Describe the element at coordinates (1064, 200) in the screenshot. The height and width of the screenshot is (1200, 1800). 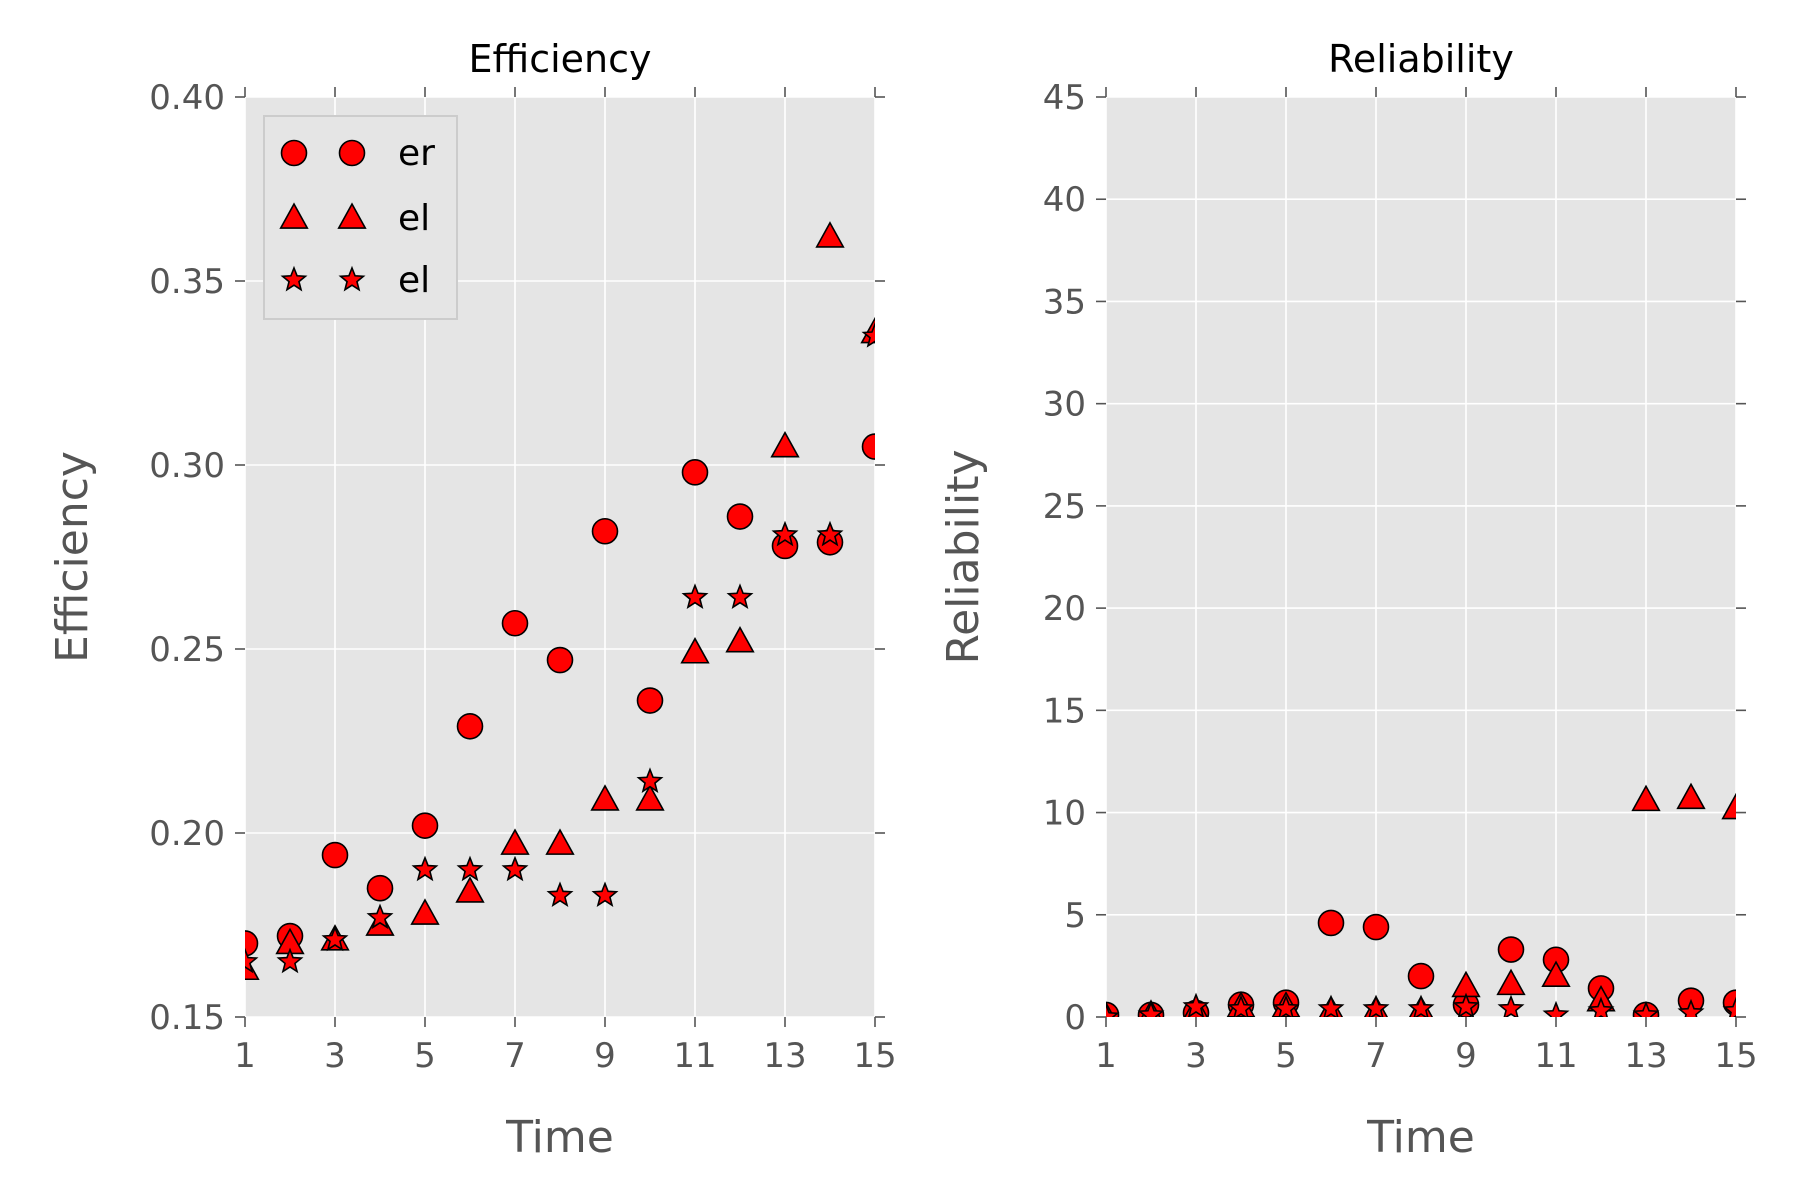
I see `y-tick-label: 40` at that location.